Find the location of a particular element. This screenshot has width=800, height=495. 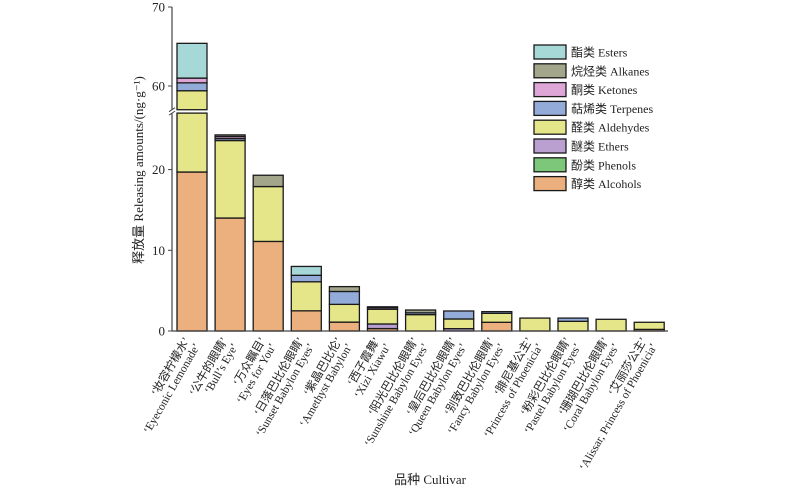

y-tick-label: 70 is located at coordinates (158, 7).